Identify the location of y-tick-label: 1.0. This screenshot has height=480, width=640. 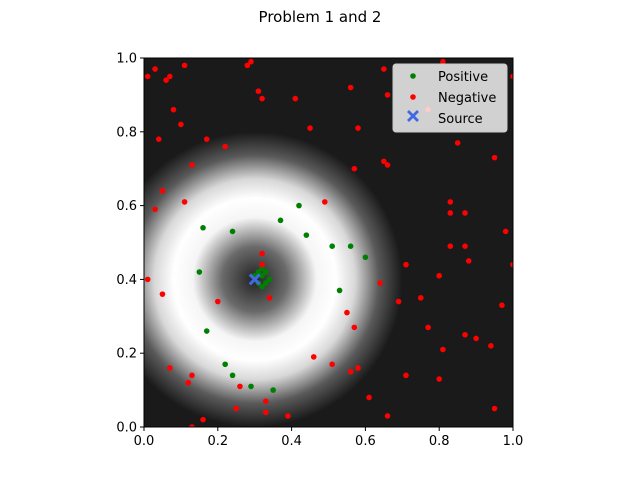
(126, 59).